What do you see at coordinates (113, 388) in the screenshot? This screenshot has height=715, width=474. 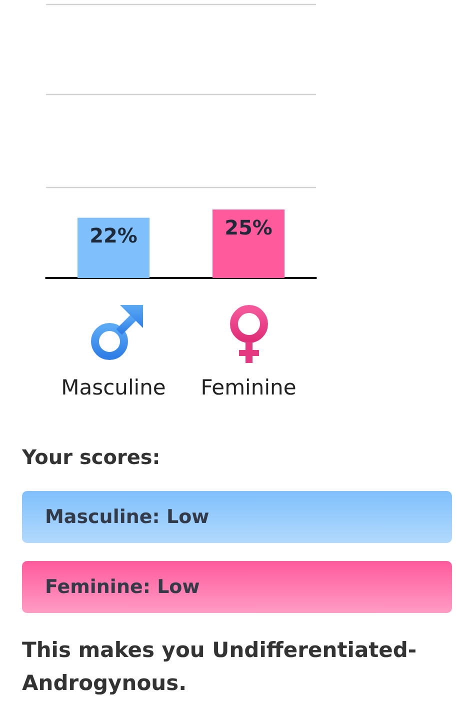 I see `x-tick-label: Masculine` at bounding box center [113, 388].